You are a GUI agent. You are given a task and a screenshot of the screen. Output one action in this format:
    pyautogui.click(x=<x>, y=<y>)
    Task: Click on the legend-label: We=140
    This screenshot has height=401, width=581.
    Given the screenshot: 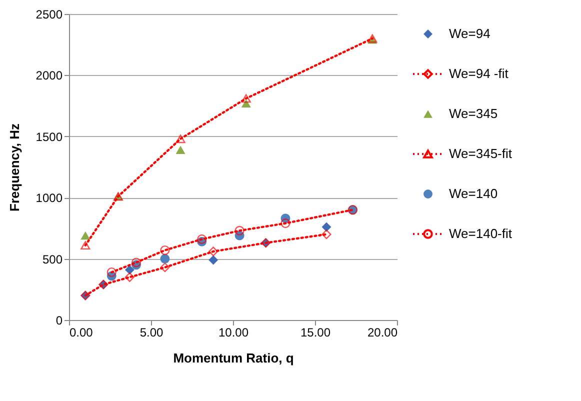 What is the action you would take?
    pyautogui.click(x=473, y=193)
    